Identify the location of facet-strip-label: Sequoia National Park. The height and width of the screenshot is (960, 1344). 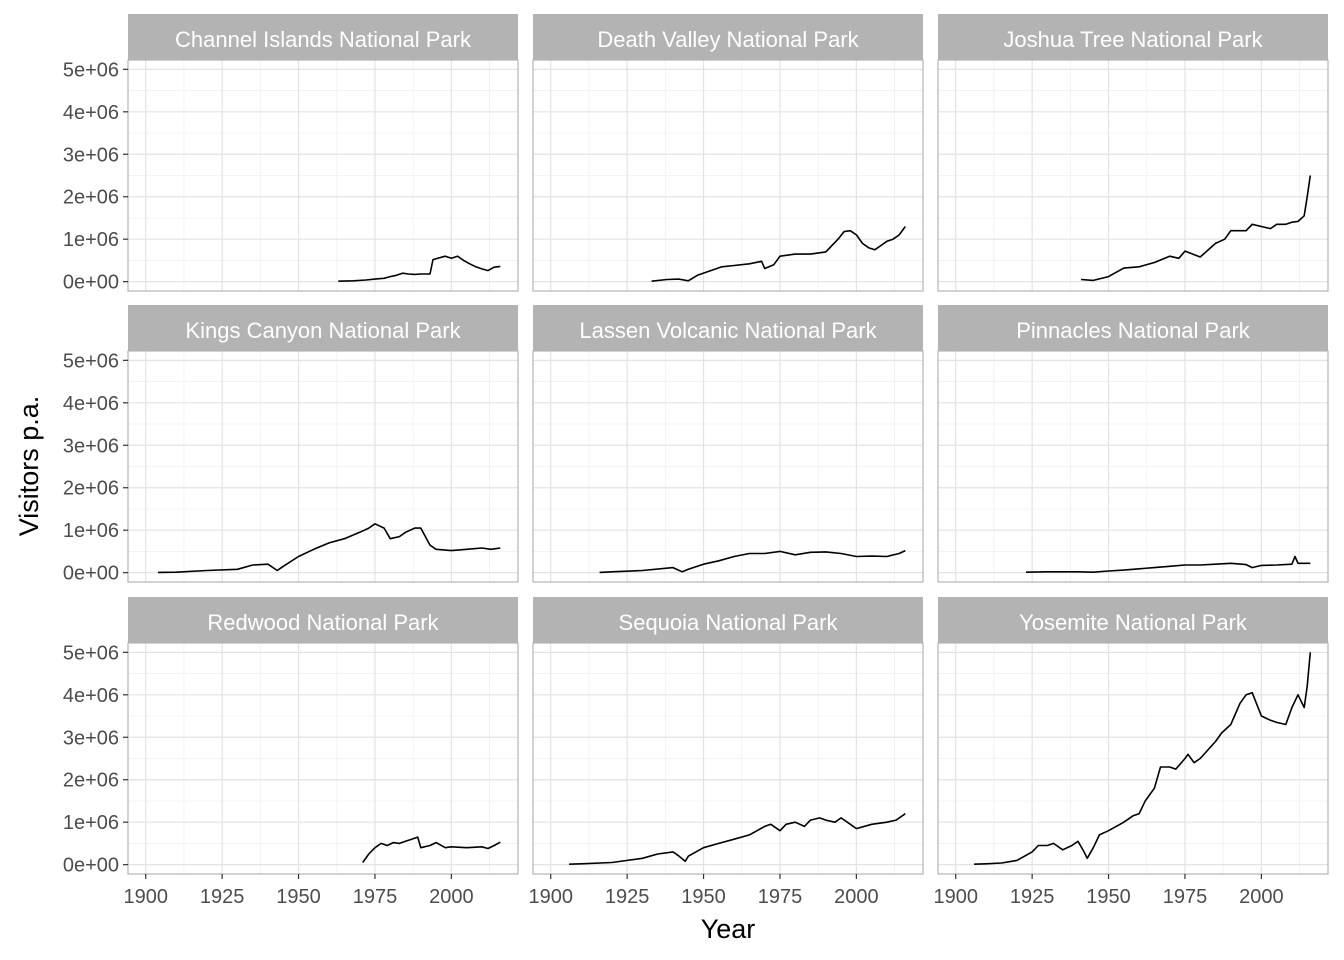
(729, 622).